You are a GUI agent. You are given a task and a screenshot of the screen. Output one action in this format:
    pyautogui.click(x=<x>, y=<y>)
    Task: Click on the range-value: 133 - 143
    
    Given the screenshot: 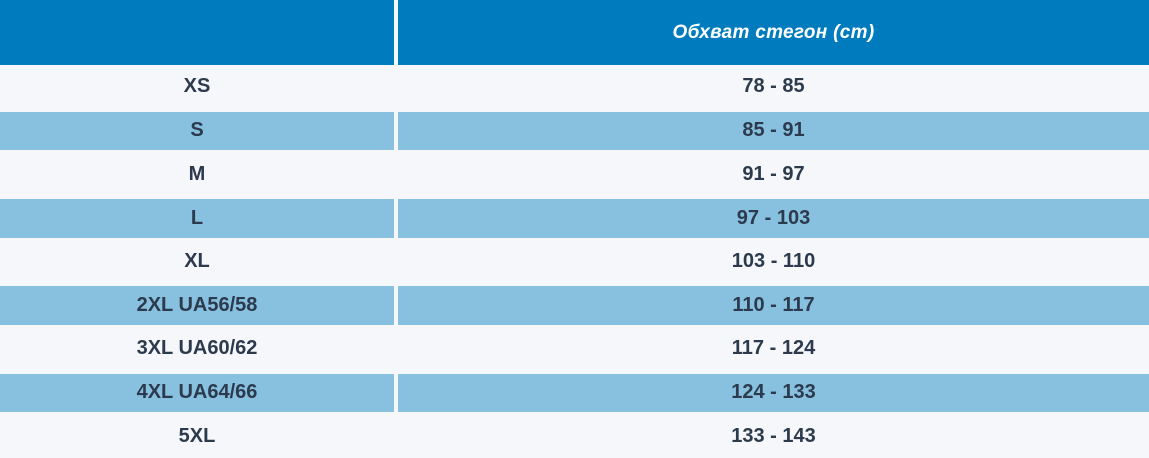 What is the action you would take?
    pyautogui.click(x=773, y=435)
    